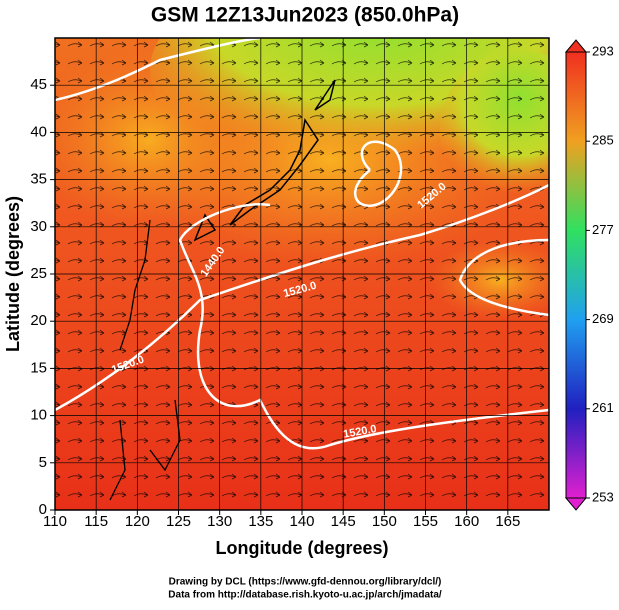  What do you see at coordinates (38, 273) in the screenshot?
I see `y-tick-label: 25` at bounding box center [38, 273].